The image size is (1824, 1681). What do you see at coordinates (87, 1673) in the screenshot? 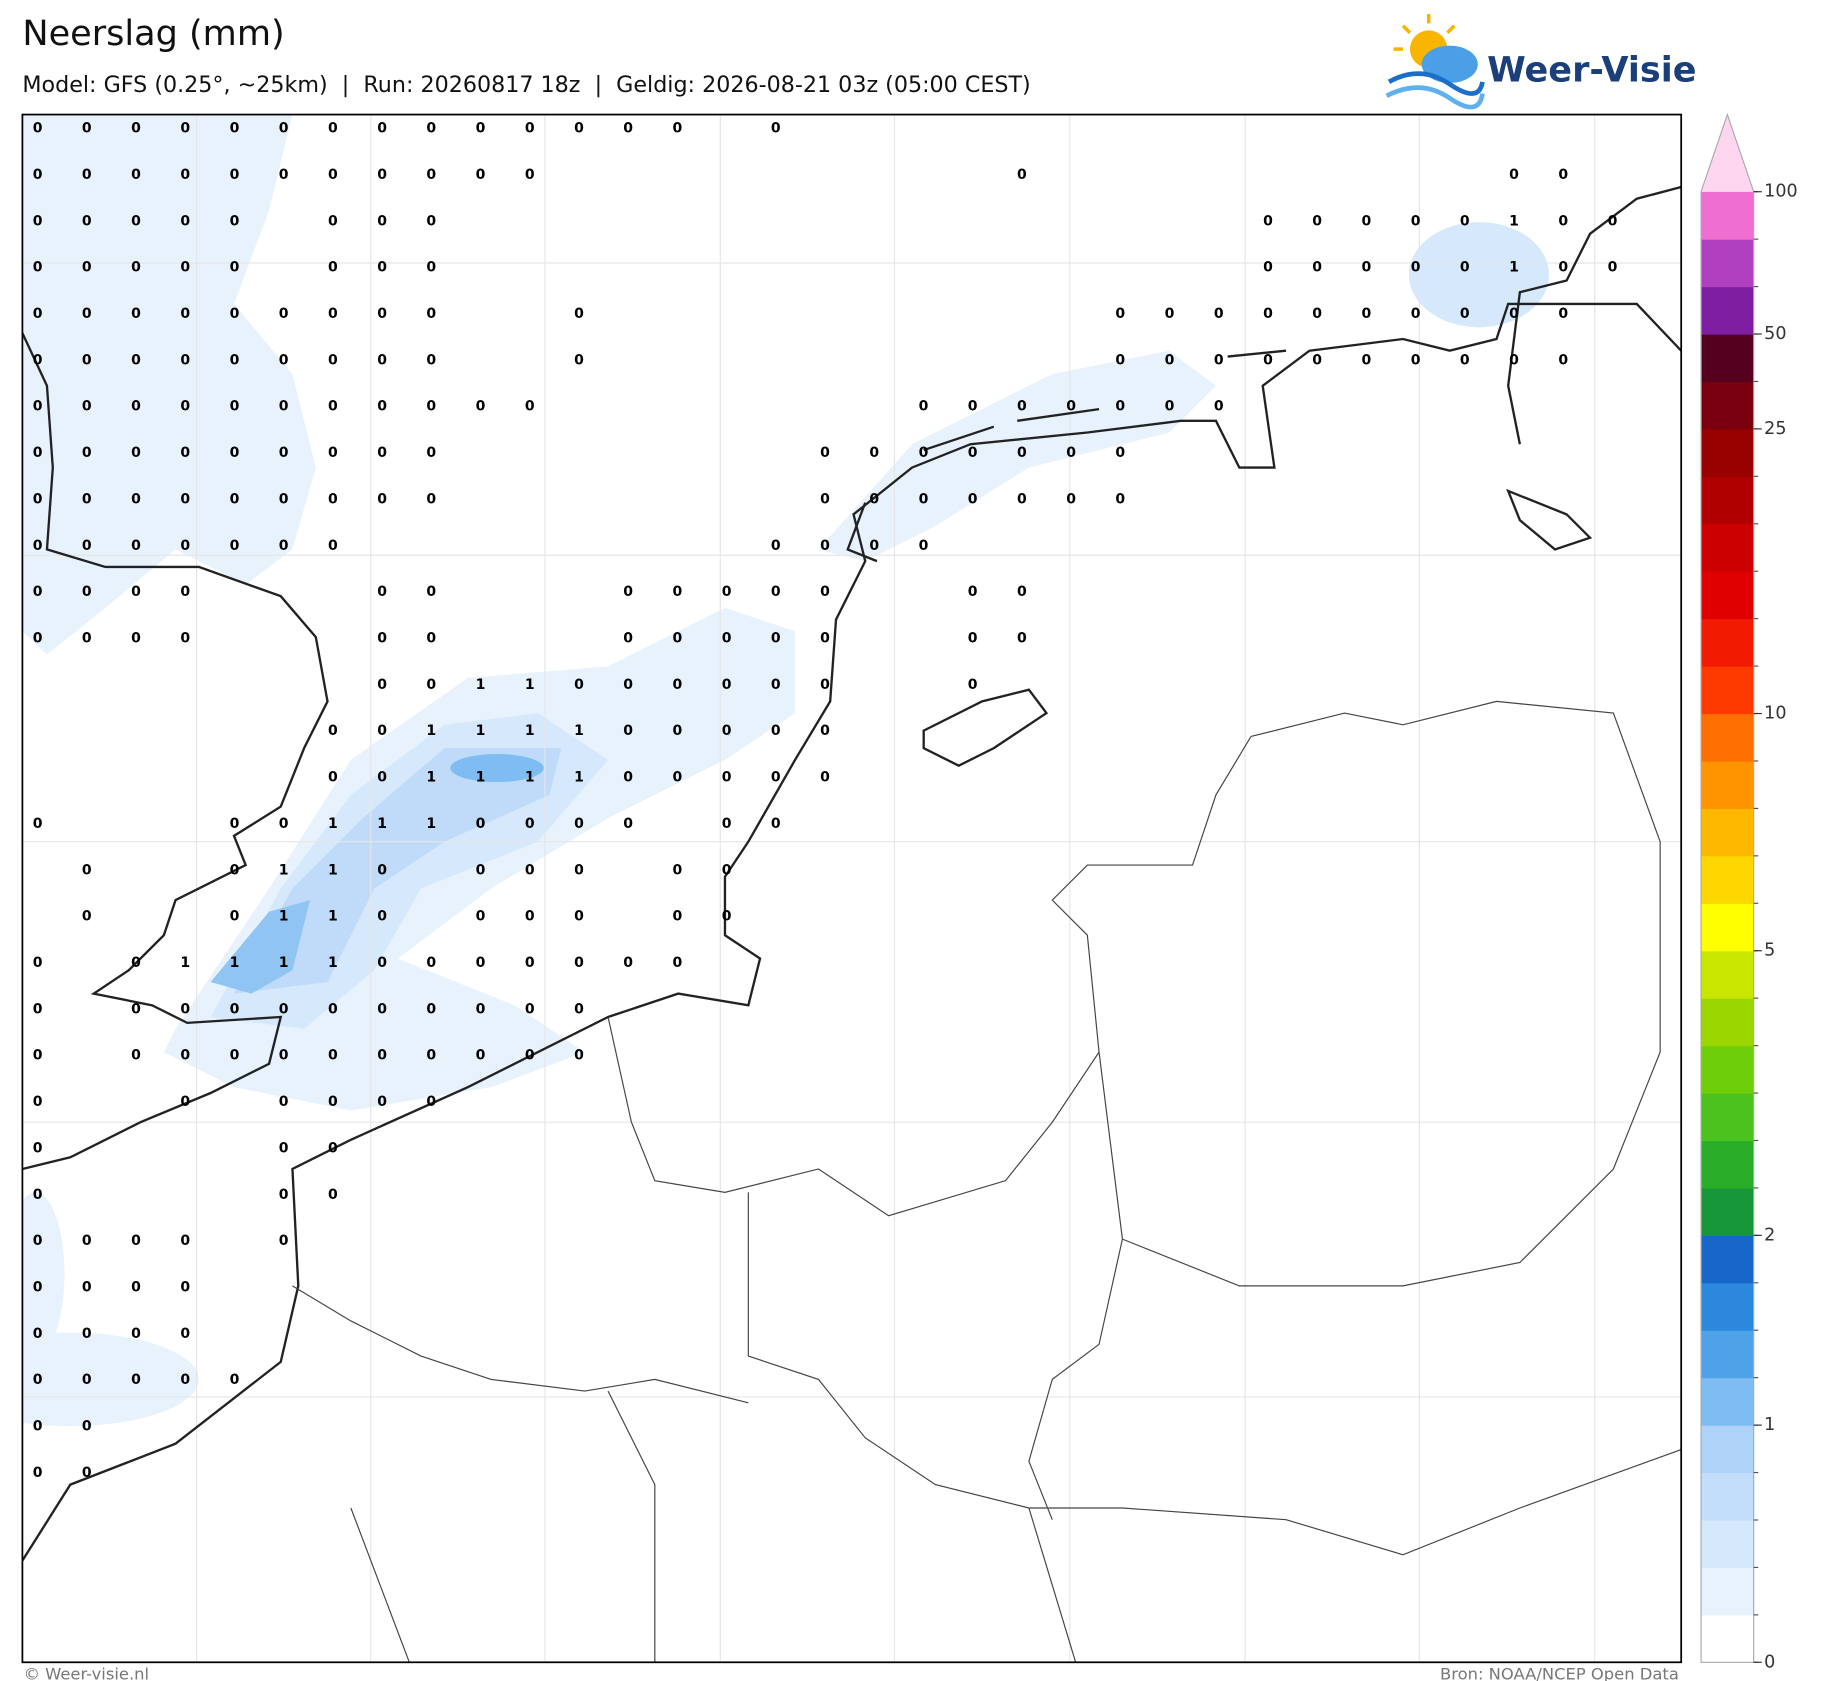
I see `copyright: © Weer-visie.nl` at bounding box center [87, 1673].